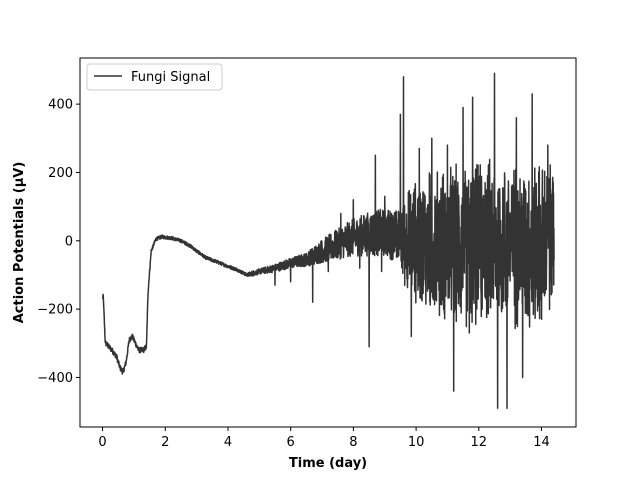 The height and width of the screenshot is (480, 640). I want to click on y-axis-label: Action Potentials (µV), so click(19, 243).